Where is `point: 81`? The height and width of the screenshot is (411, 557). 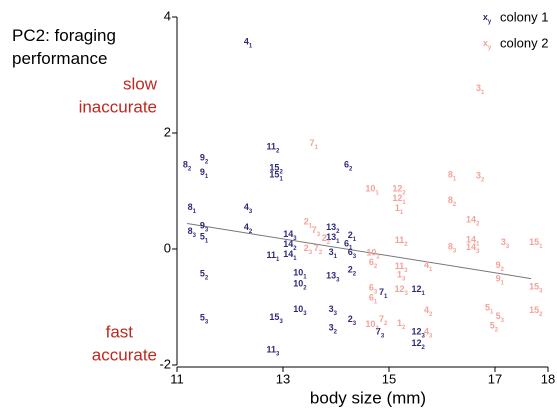
point: 81 is located at coordinates (192, 208).